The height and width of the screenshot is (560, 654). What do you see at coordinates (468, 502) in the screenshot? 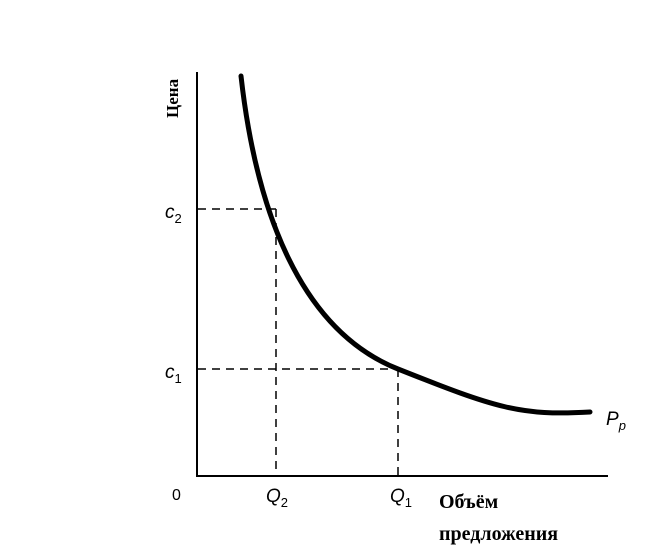
I see `x-axis-label-line1: Объём` at bounding box center [468, 502].